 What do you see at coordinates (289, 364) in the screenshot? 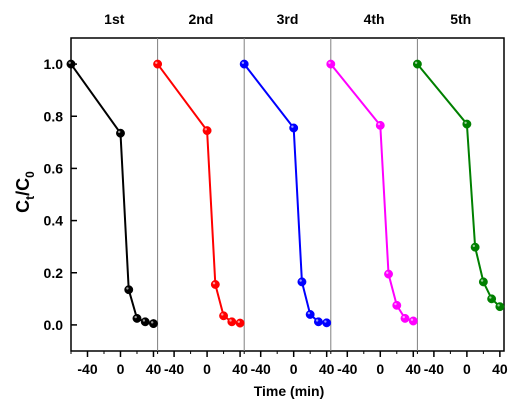
I see `x-axis: -40 0 40 -40 0 40 -40 0 40 -40 0 40 -40 0 40` at bounding box center [289, 364].